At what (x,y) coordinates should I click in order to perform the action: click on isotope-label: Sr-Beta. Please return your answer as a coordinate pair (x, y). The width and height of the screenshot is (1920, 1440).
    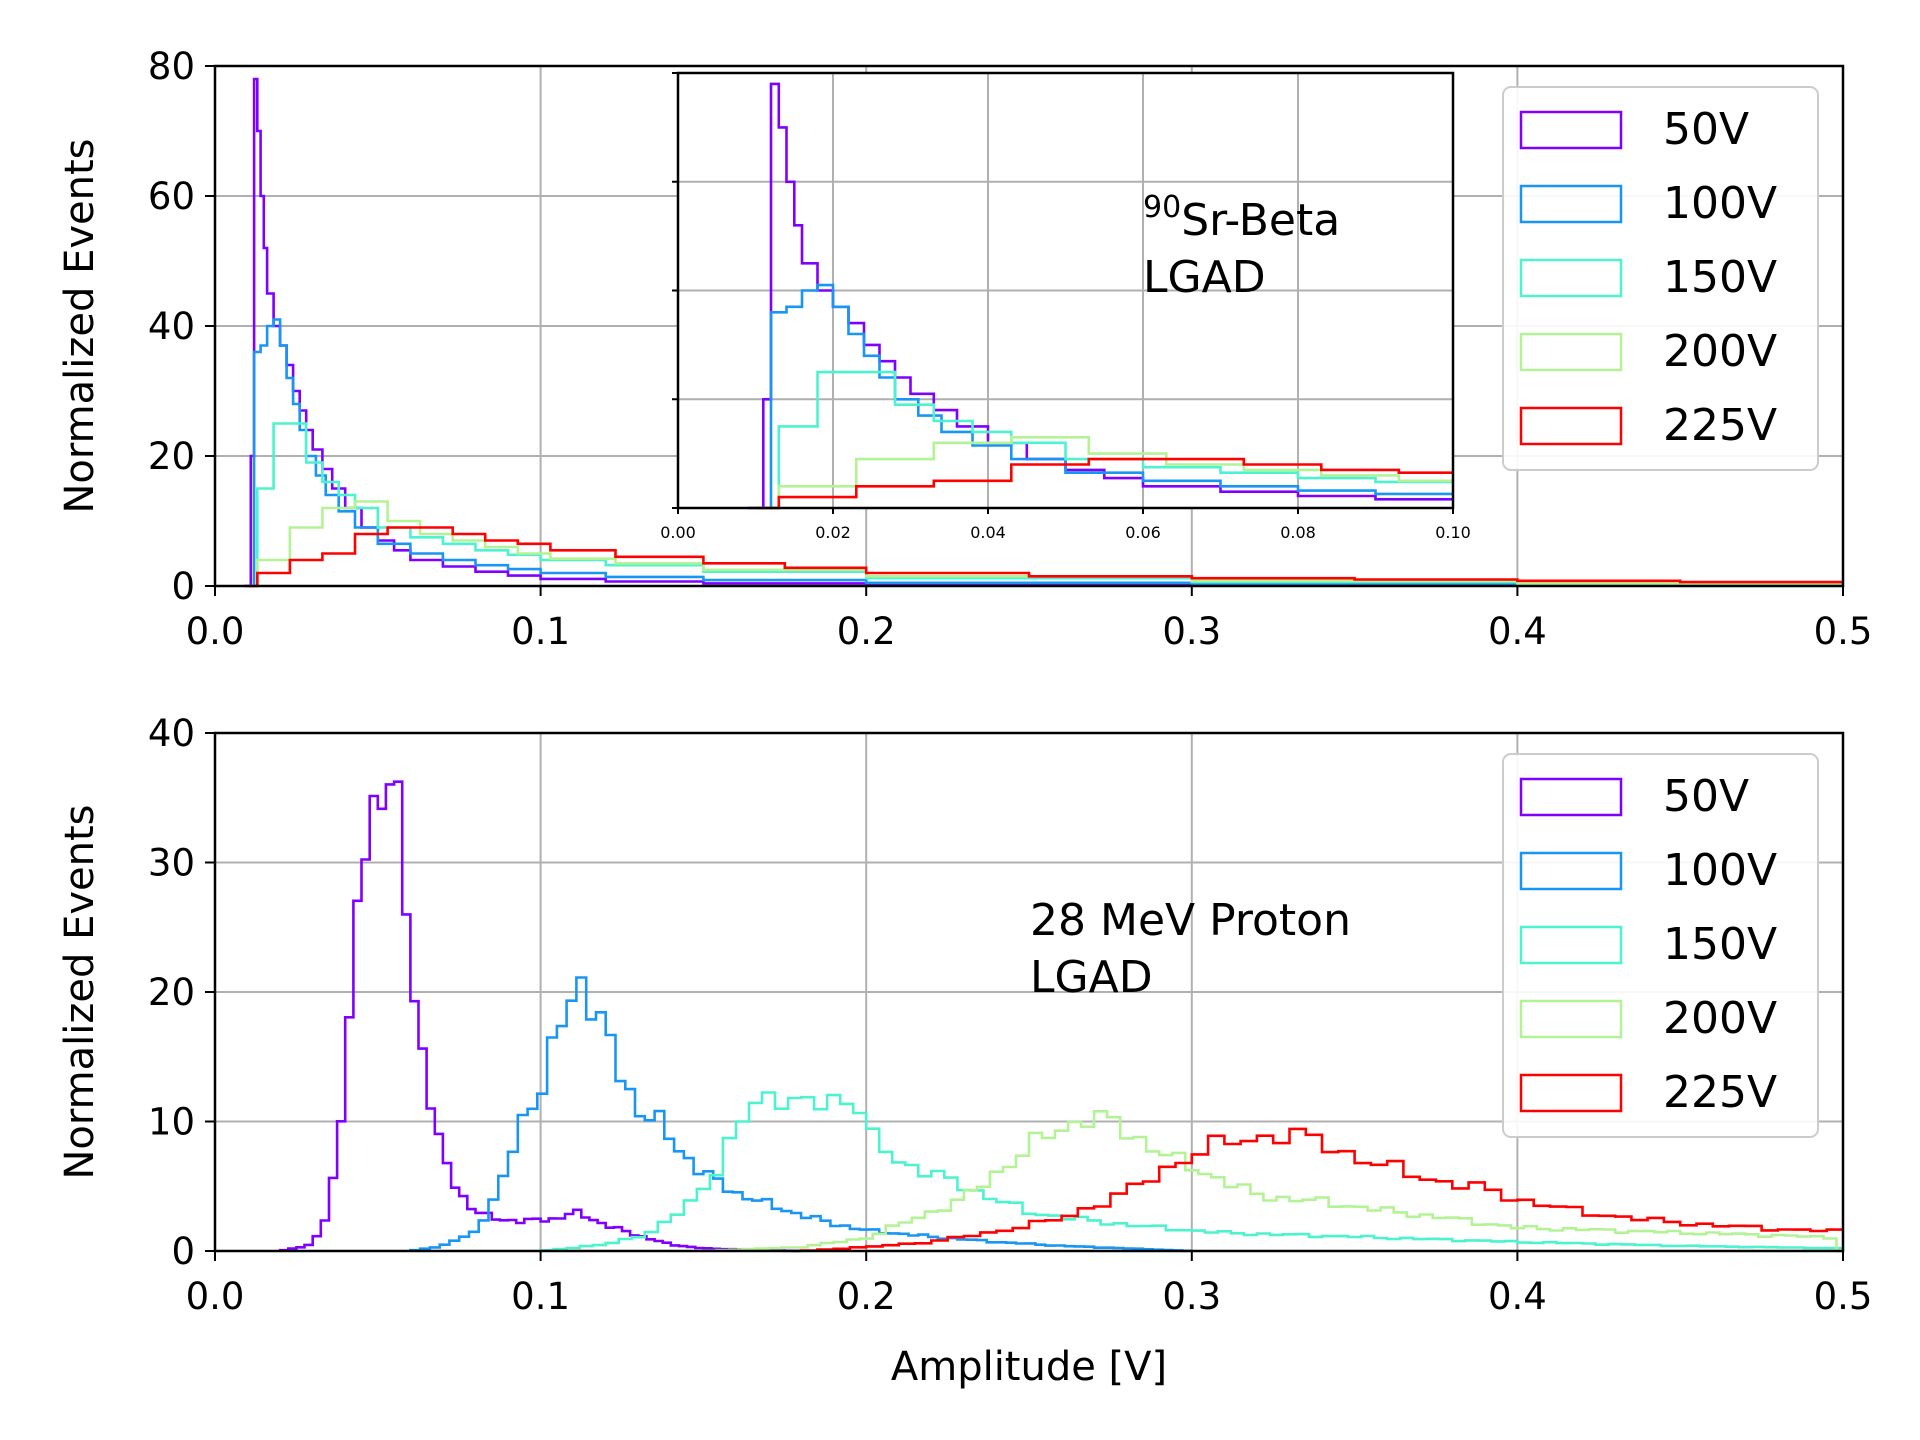
    Looking at the image, I should click on (1260, 220).